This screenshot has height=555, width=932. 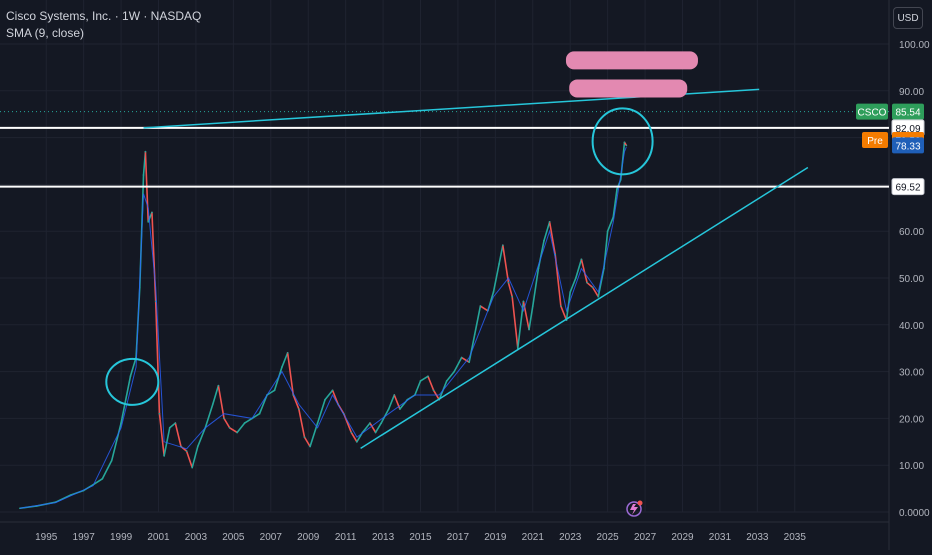 I want to click on x-tick-label: 1995, so click(x=46, y=537).